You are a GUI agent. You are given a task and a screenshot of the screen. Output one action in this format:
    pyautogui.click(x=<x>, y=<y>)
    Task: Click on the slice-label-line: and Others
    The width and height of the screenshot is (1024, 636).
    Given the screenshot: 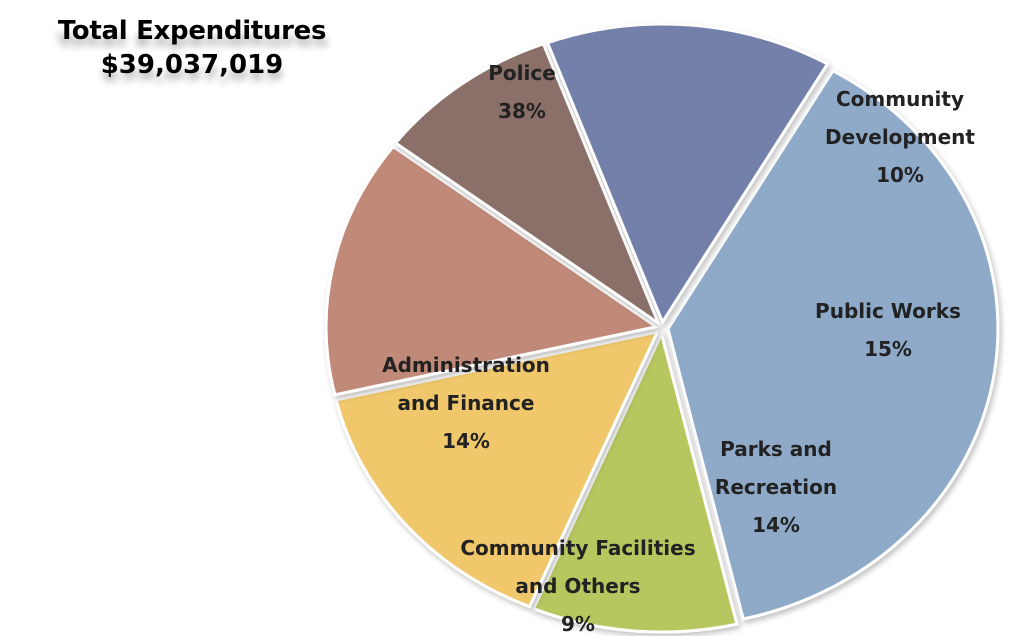 What is the action you would take?
    pyautogui.click(x=577, y=586)
    